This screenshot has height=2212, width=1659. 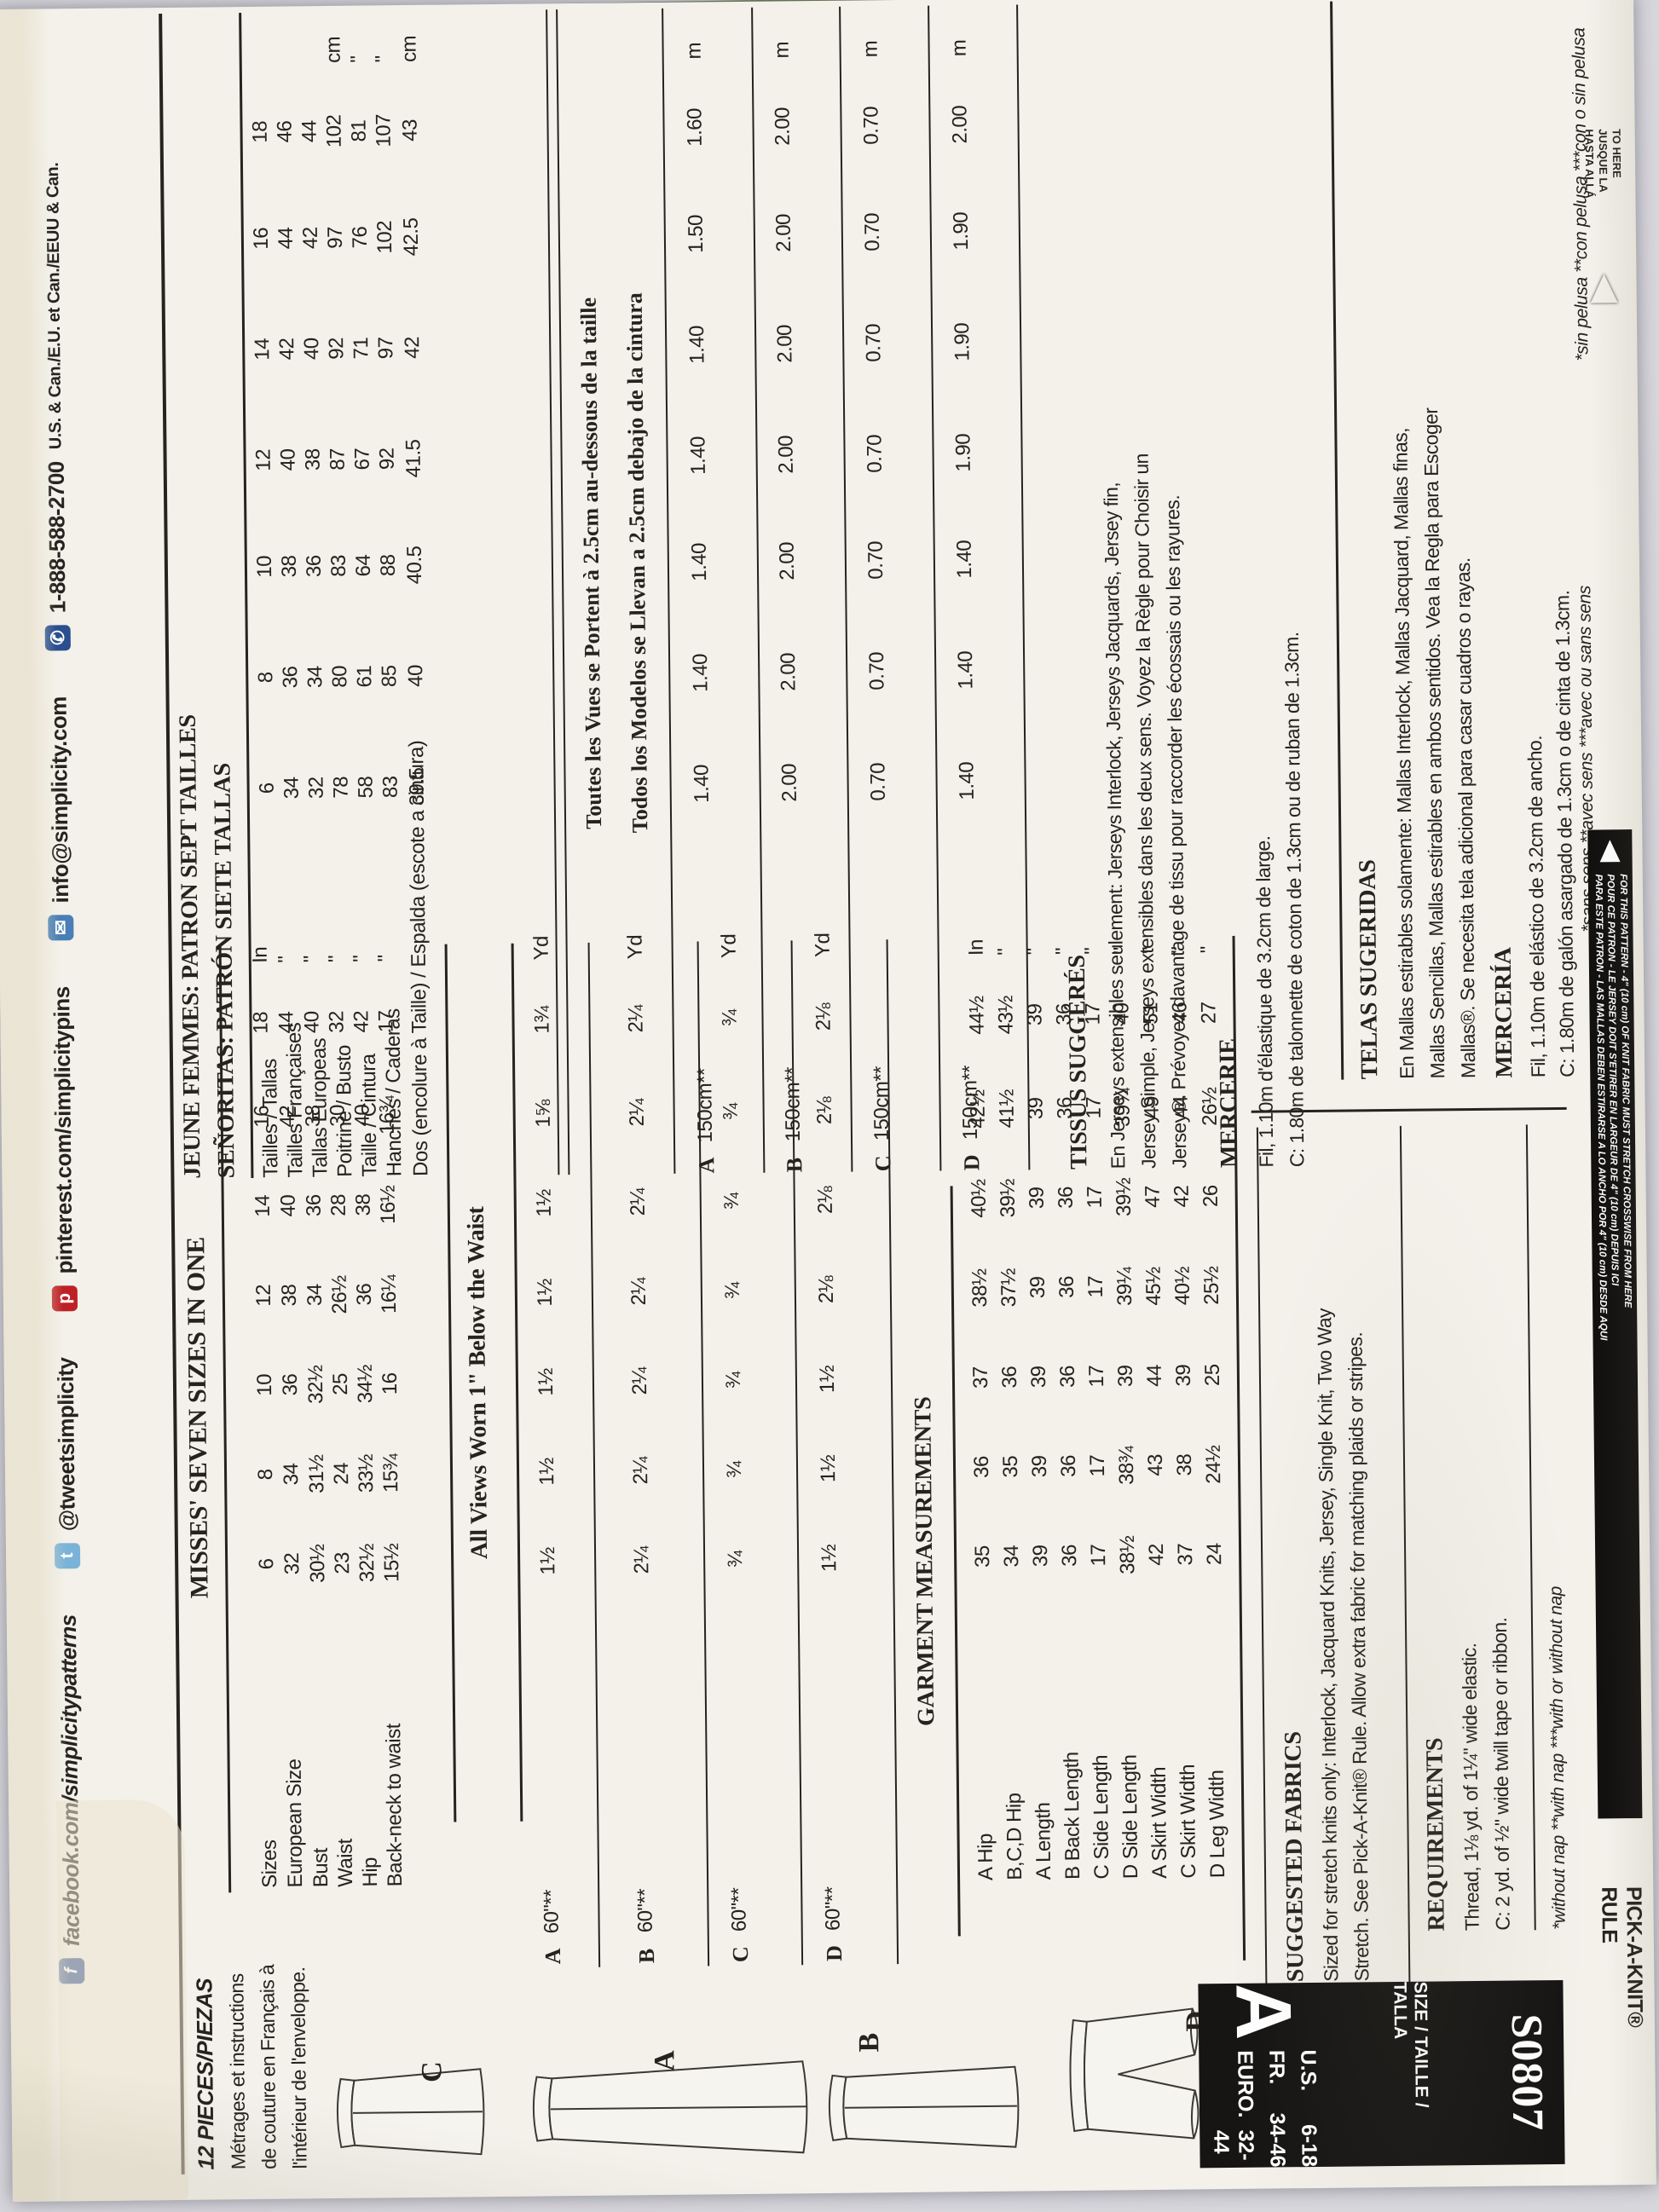 I want to click on all-views-note: All Views Worn 1" Below the Waist, so click(x=478, y=1383).